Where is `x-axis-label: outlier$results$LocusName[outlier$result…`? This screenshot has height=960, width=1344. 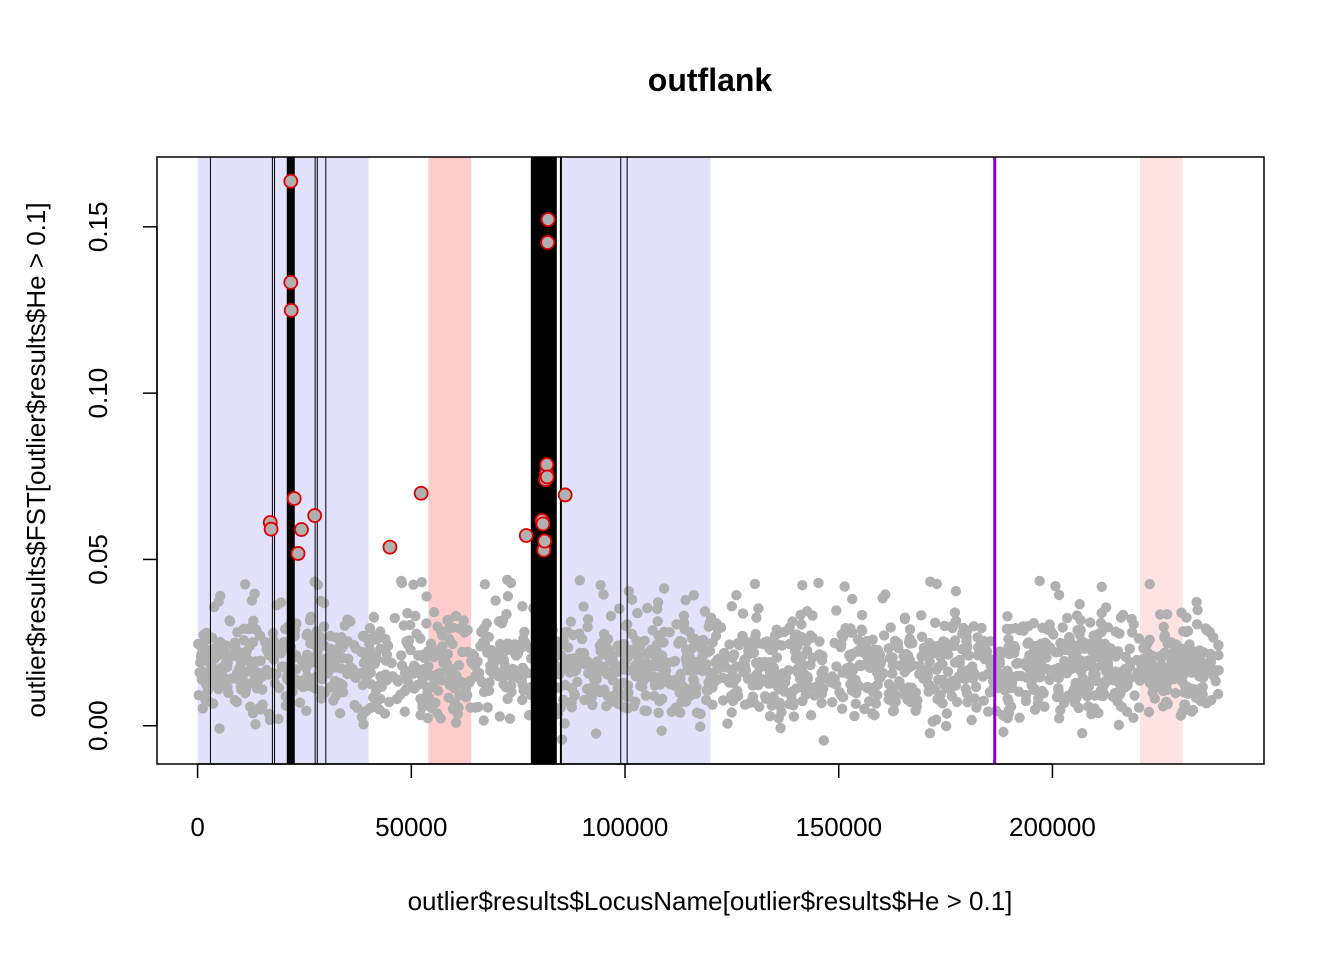
x-axis-label: outlier$results$LocusName[outlier$result… is located at coordinates (710, 901).